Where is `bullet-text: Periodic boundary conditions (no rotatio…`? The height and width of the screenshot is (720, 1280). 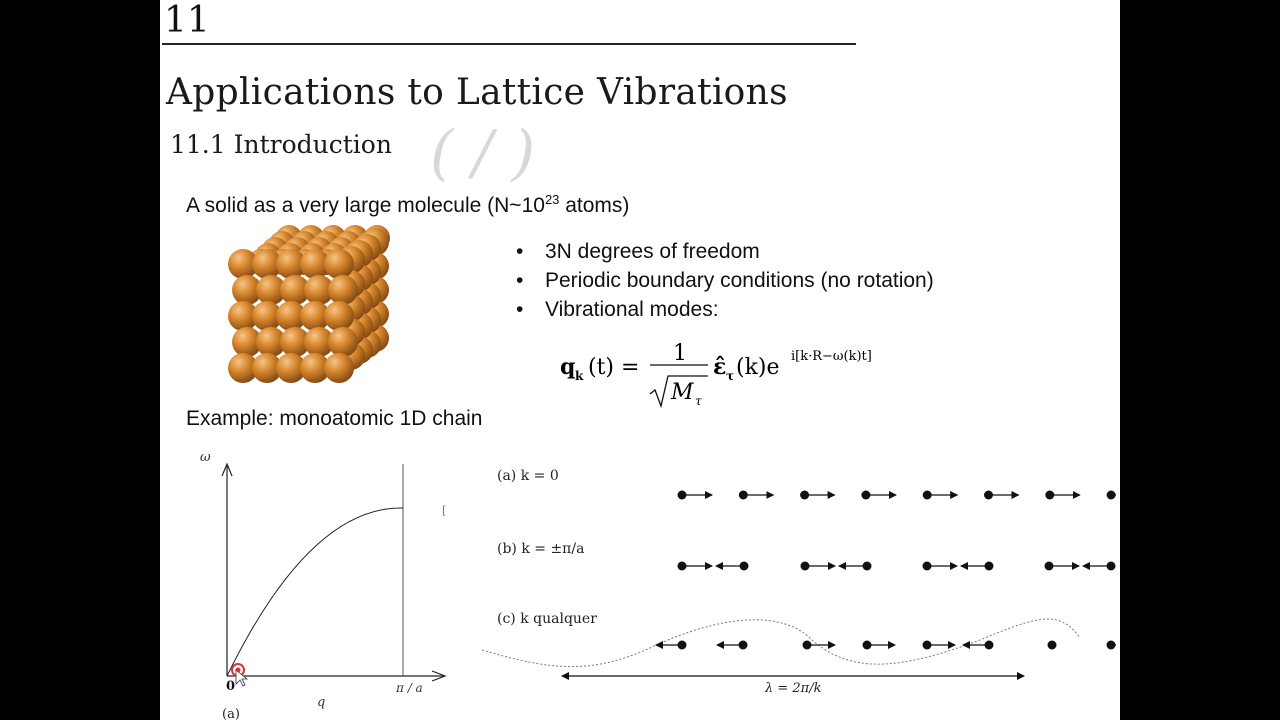 bullet-text: Periodic boundary conditions (no rotatio… is located at coordinates (739, 280).